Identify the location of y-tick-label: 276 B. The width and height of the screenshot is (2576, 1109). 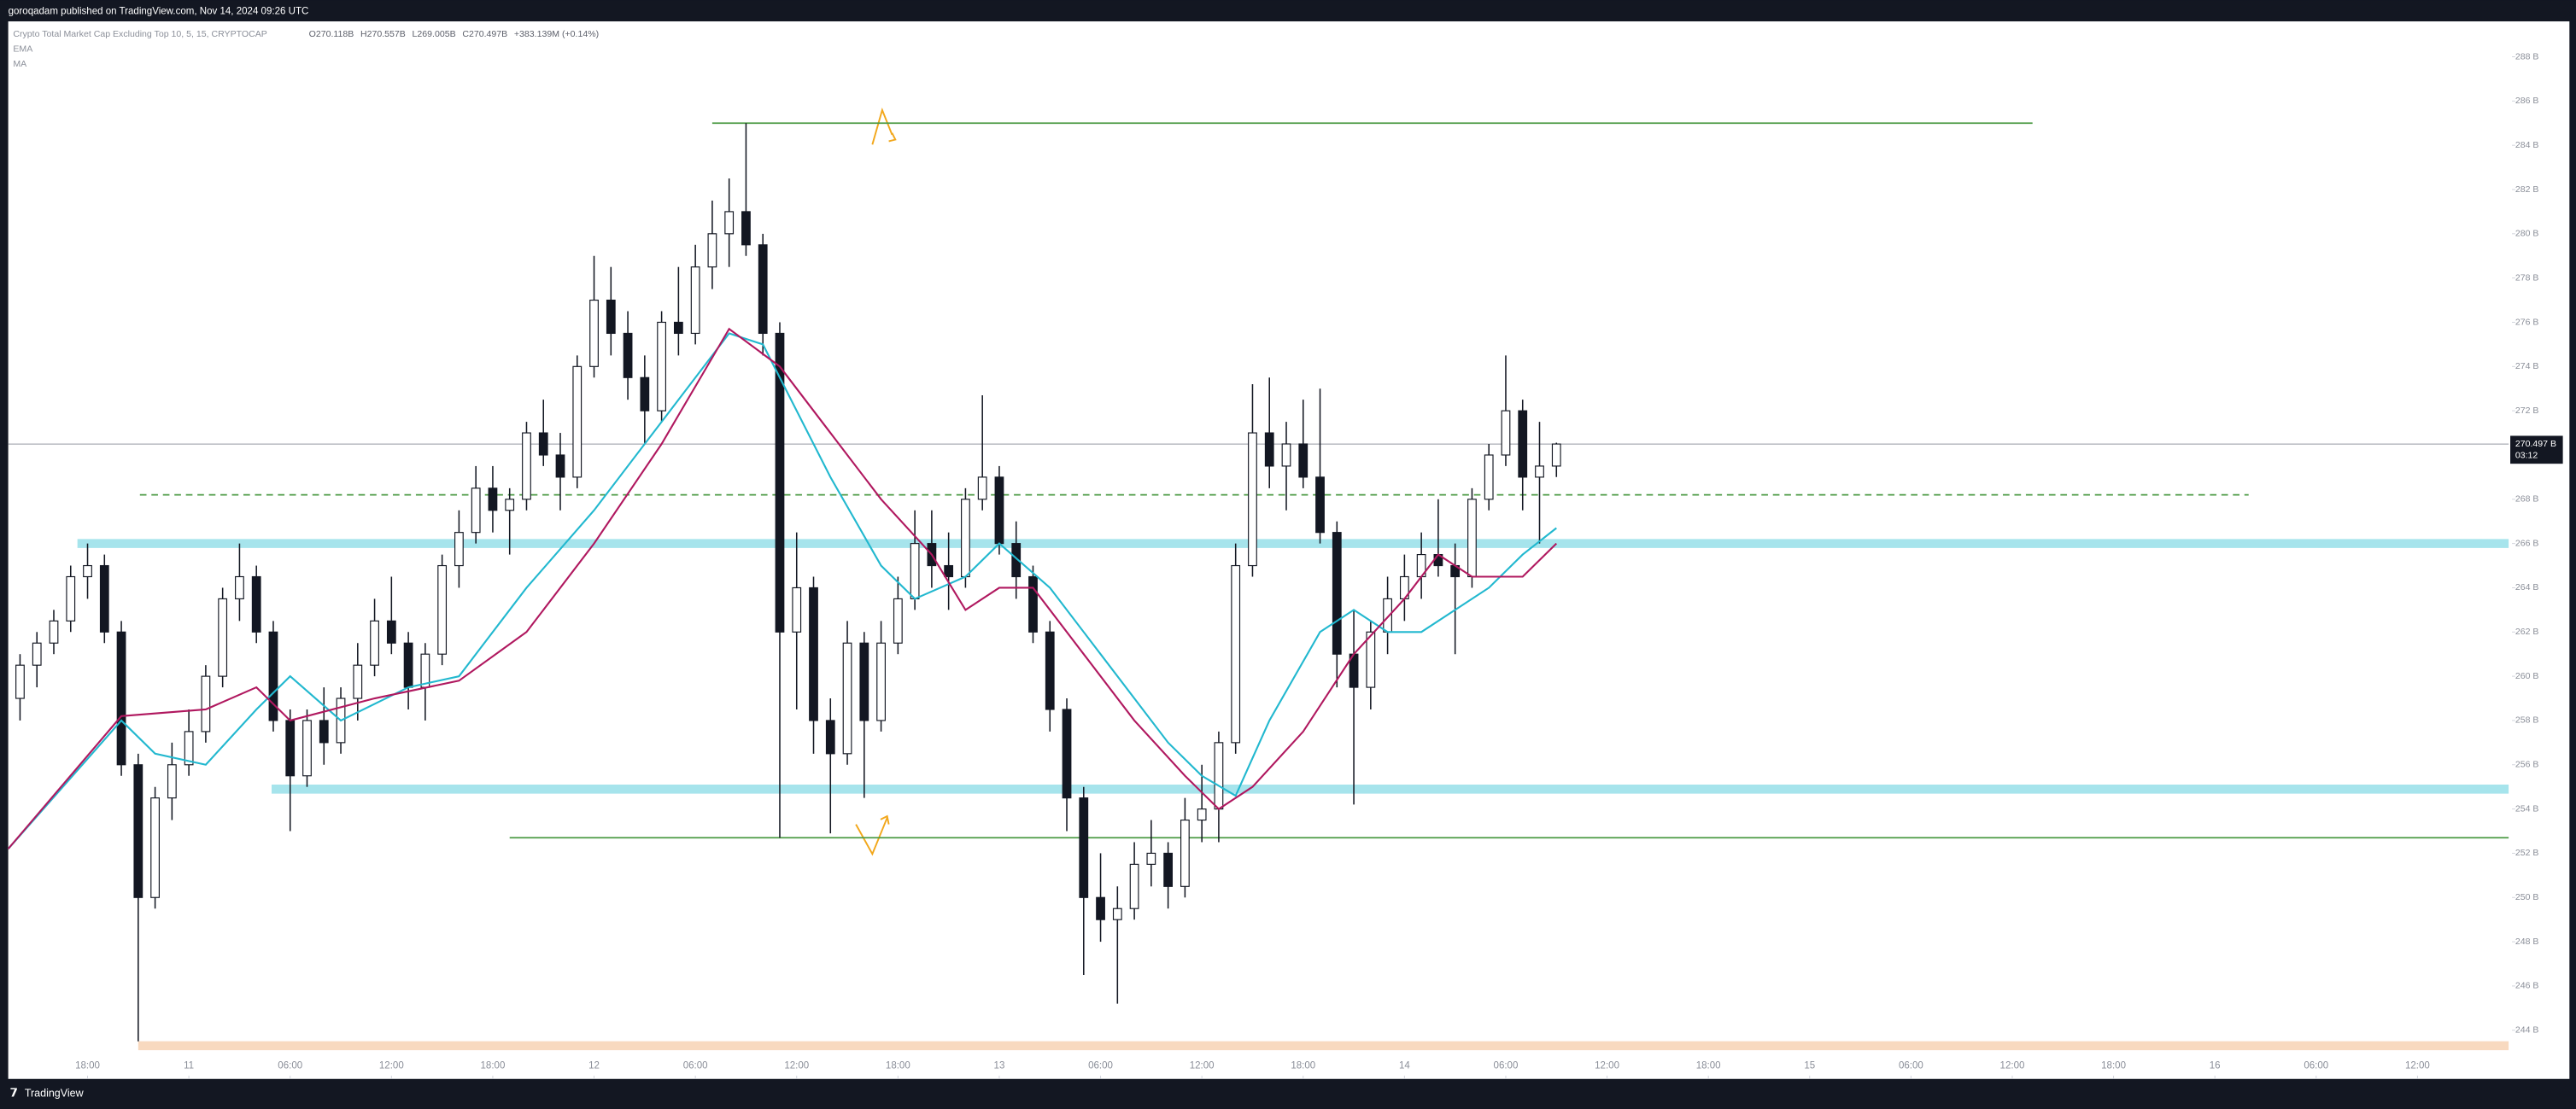
(2527, 322).